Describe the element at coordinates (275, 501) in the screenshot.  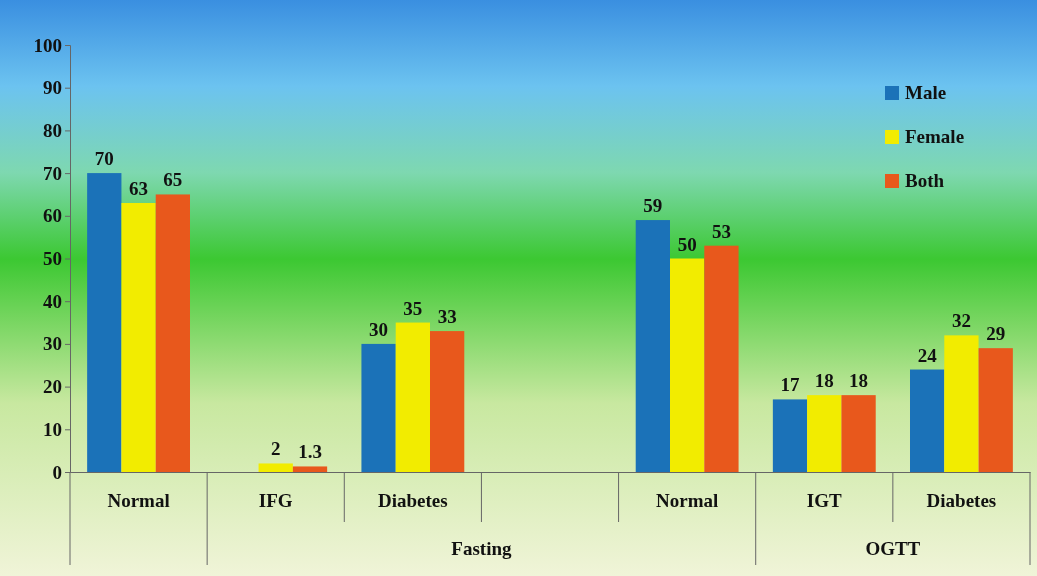
I see `x-tick-label: IFG` at that location.